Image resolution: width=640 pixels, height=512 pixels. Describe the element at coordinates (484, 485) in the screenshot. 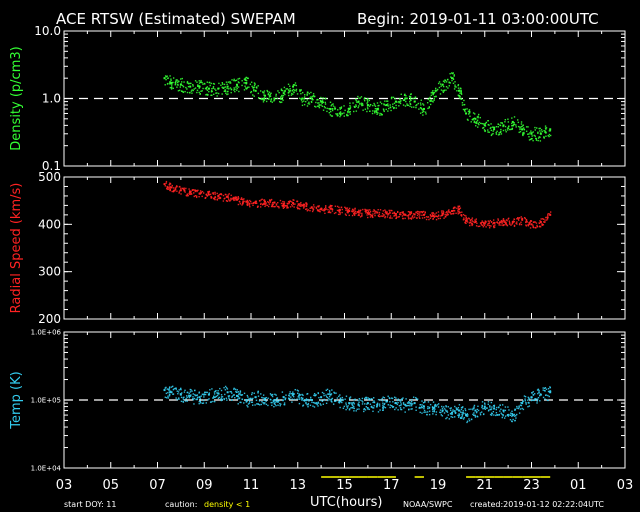

I see `x-tick-label: 21` at that location.